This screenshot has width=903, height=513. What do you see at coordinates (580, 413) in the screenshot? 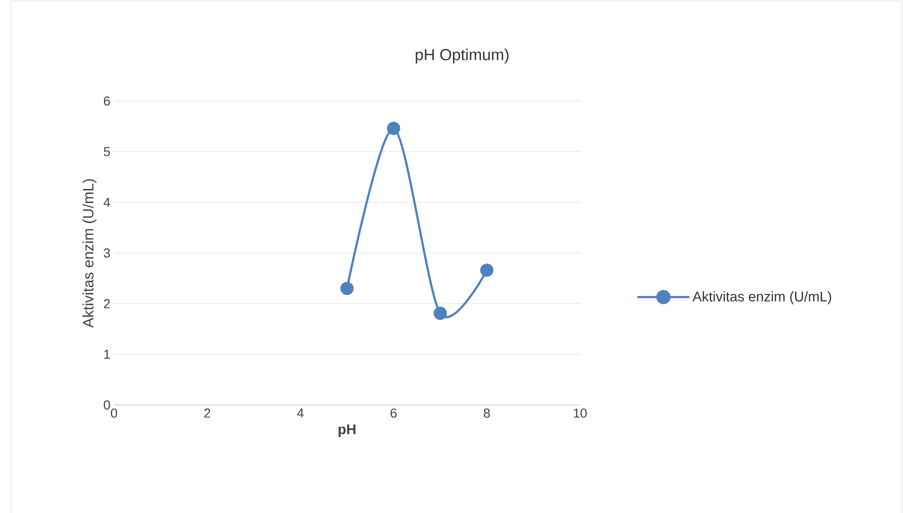
I see `x-tick-label: 10` at bounding box center [580, 413].